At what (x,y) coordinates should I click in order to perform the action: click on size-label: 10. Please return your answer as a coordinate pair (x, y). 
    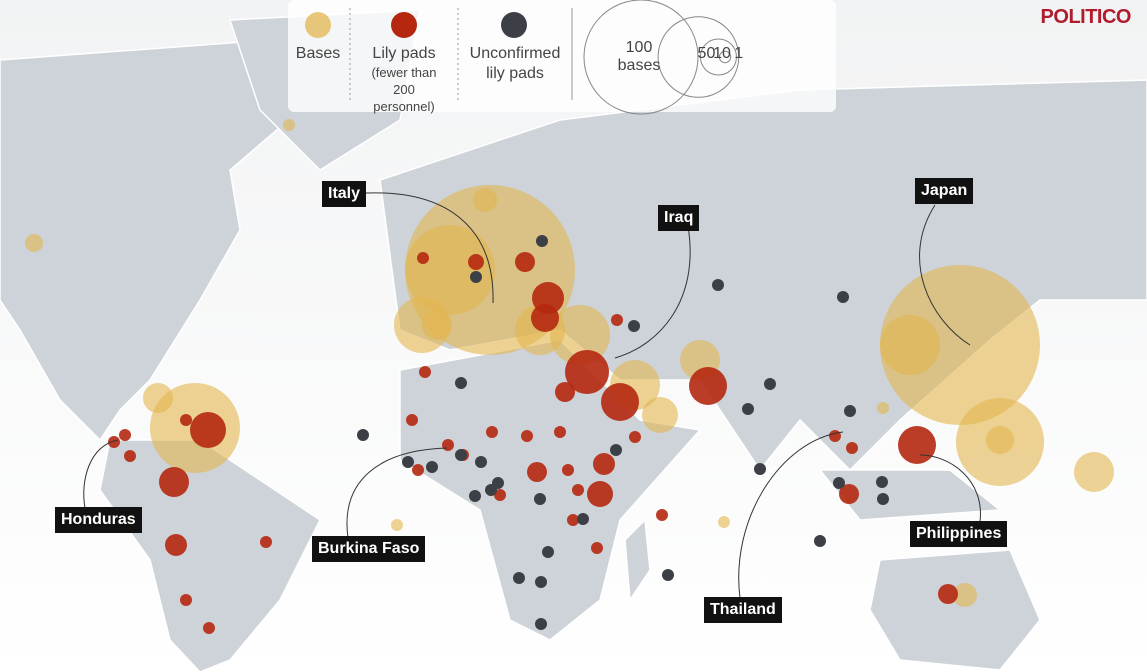
    Looking at the image, I should click on (722, 54).